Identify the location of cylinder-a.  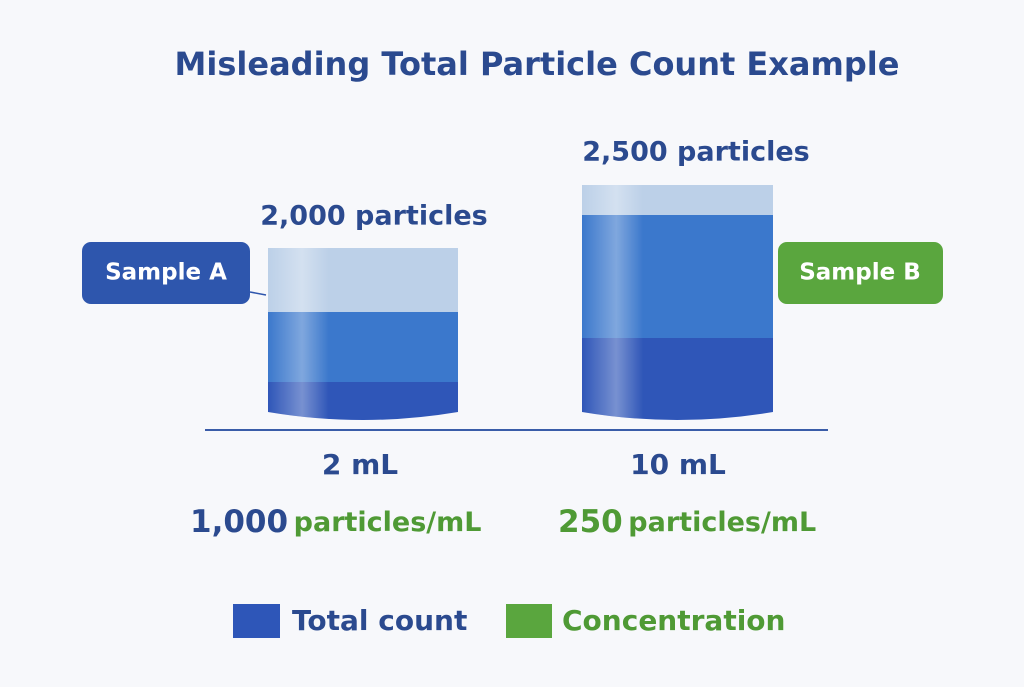
(363, 334).